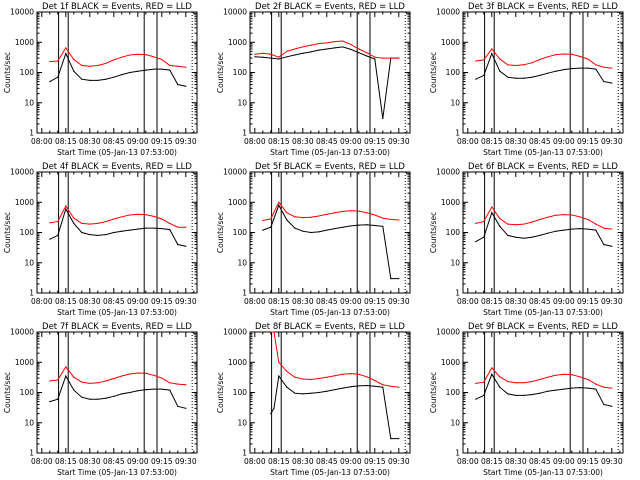 Image resolution: width=640 pixels, height=480 pixels. What do you see at coordinates (242, 262) in the screenshot?
I see `y-tick-label: 10` at bounding box center [242, 262].